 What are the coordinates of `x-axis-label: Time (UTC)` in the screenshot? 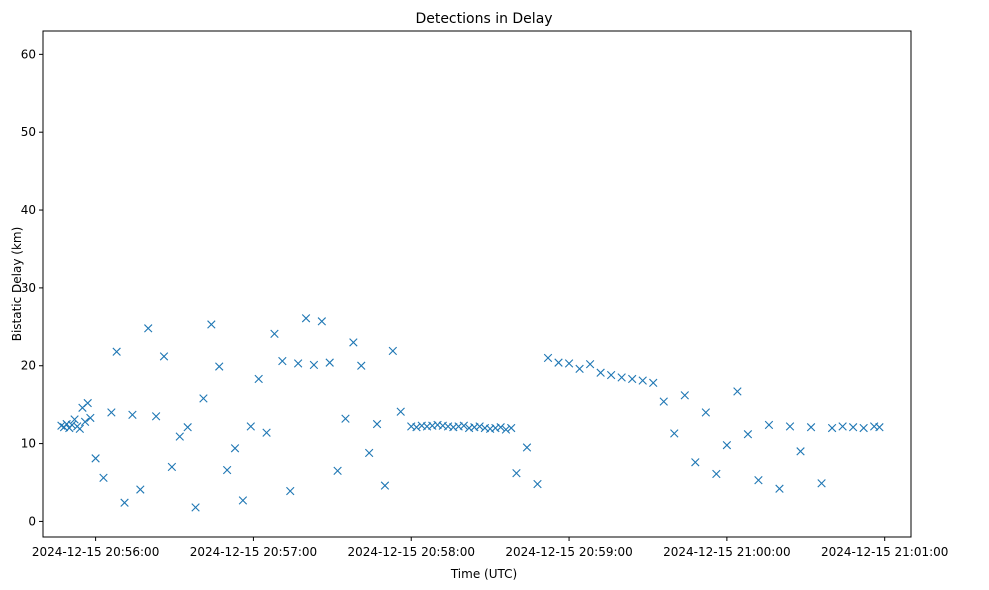 It's located at (483, 574).